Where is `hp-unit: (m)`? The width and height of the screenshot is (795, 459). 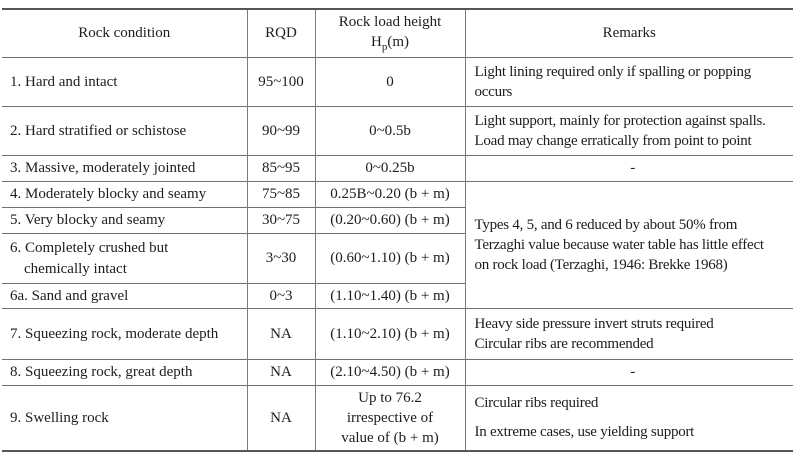 hp-unit: (m) is located at coordinates (398, 42).